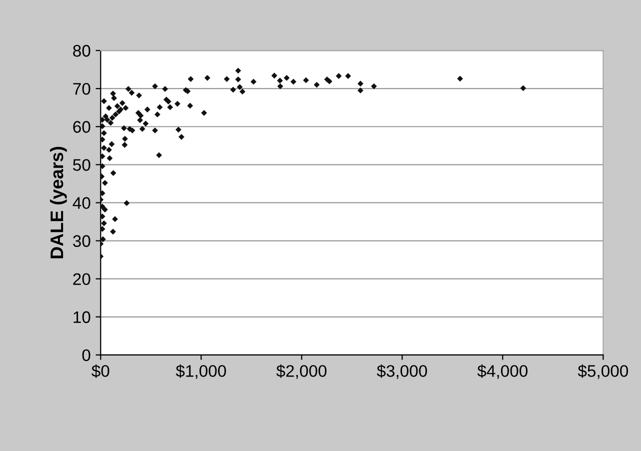 This screenshot has width=641, height=451. I want to click on y-tick-label: 40, so click(81, 203).